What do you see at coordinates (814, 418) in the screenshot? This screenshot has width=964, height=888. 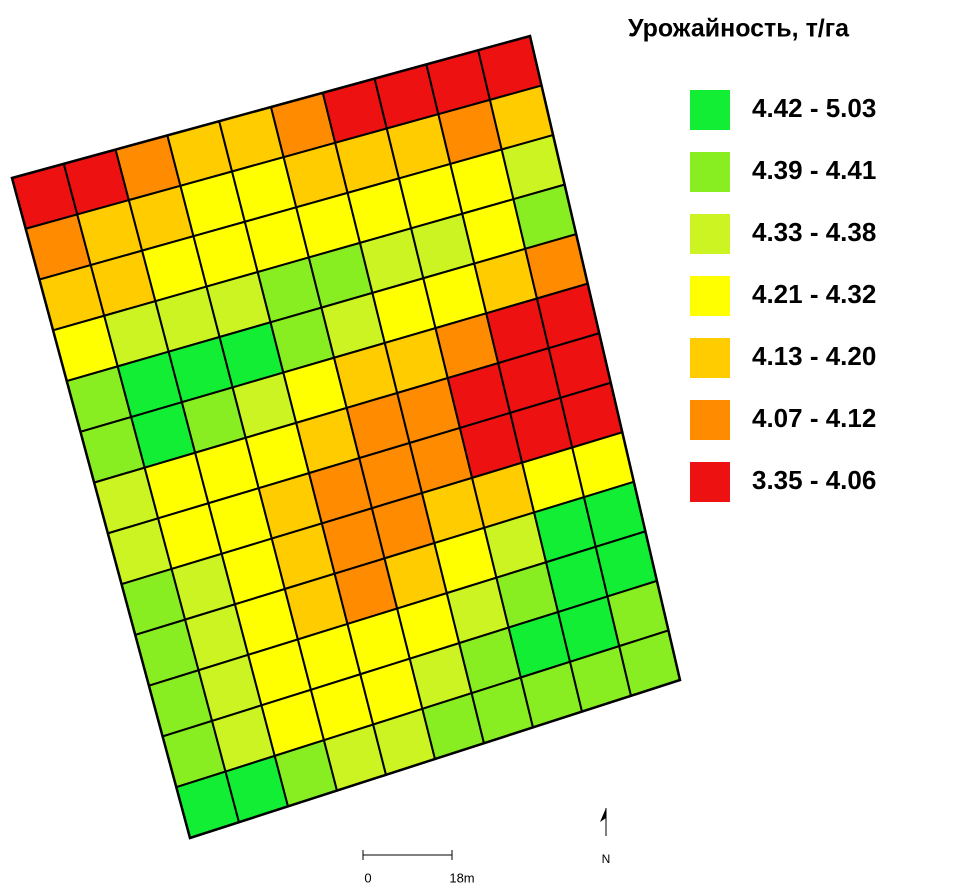 I see `legend-label: 4.07 - 4.12` at bounding box center [814, 418].